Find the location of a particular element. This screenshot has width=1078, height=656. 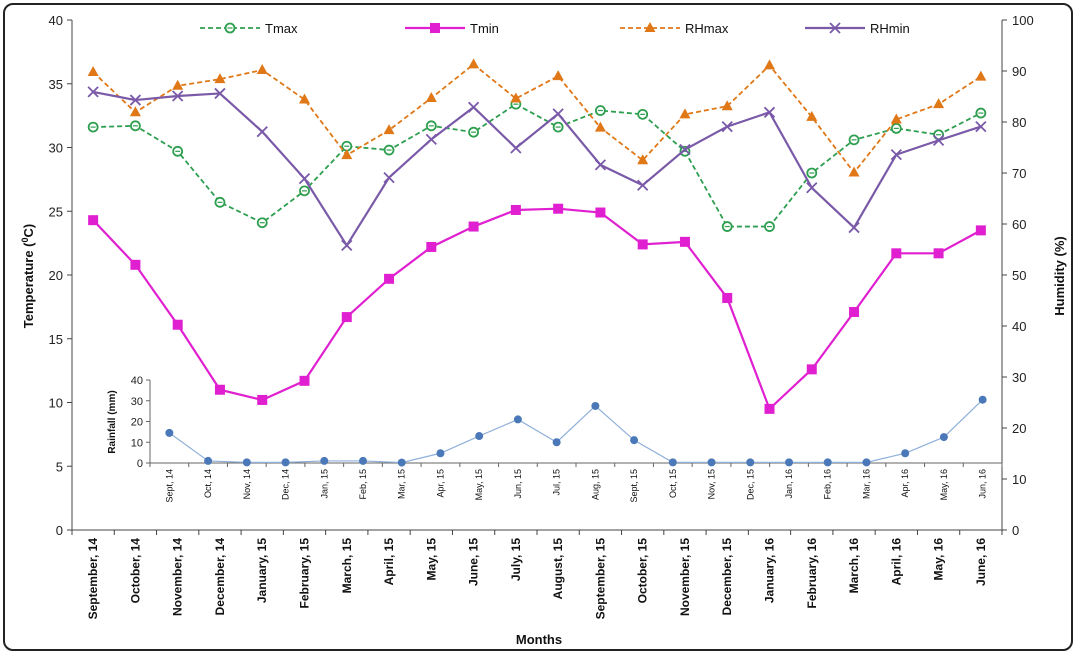

legend: Tmax Tmin RHmax RHmin is located at coordinates (555, 28).